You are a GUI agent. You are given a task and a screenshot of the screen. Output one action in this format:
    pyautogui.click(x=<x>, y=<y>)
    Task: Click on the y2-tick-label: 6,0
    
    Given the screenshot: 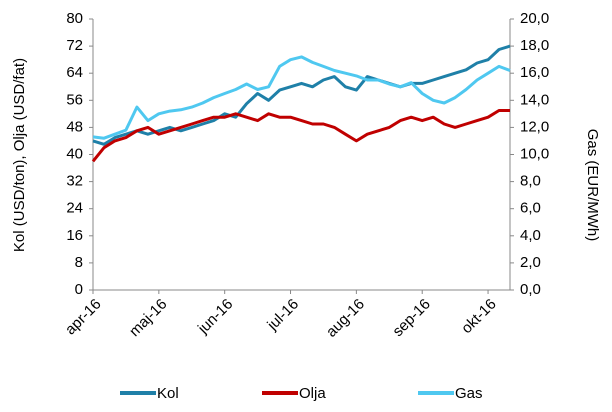 What is the action you would take?
    pyautogui.click(x=530, y=208)
    